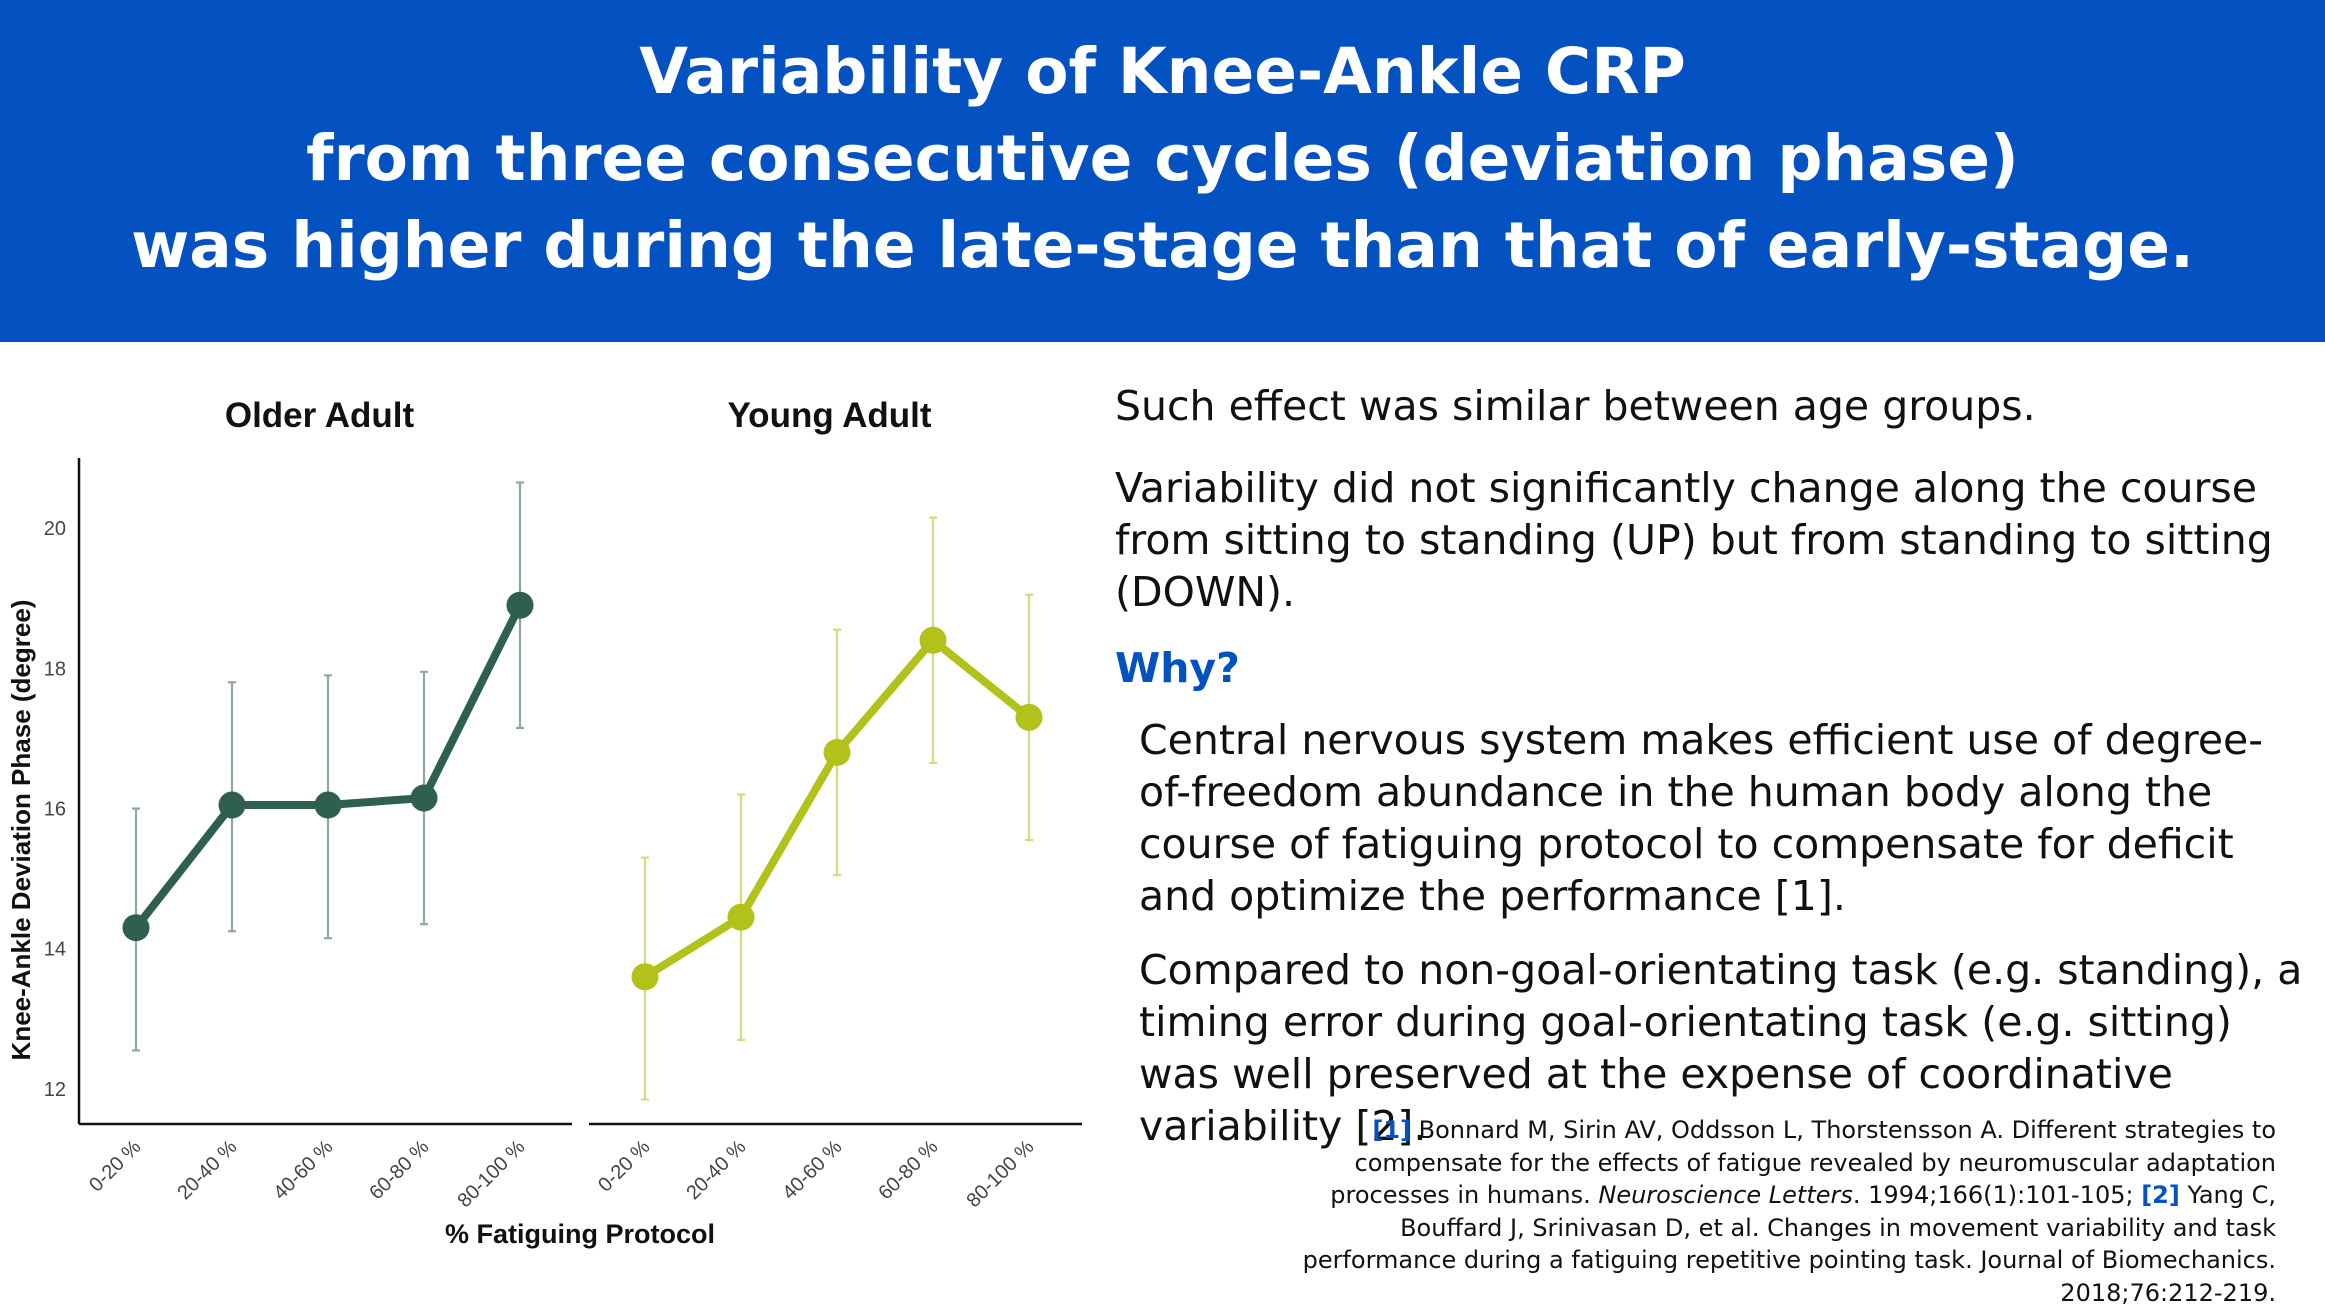  What do you see at coordinates (829, 415) in the screenshot?
I see `panel-title-2: Young Adult` at bounding box center [829, 415].